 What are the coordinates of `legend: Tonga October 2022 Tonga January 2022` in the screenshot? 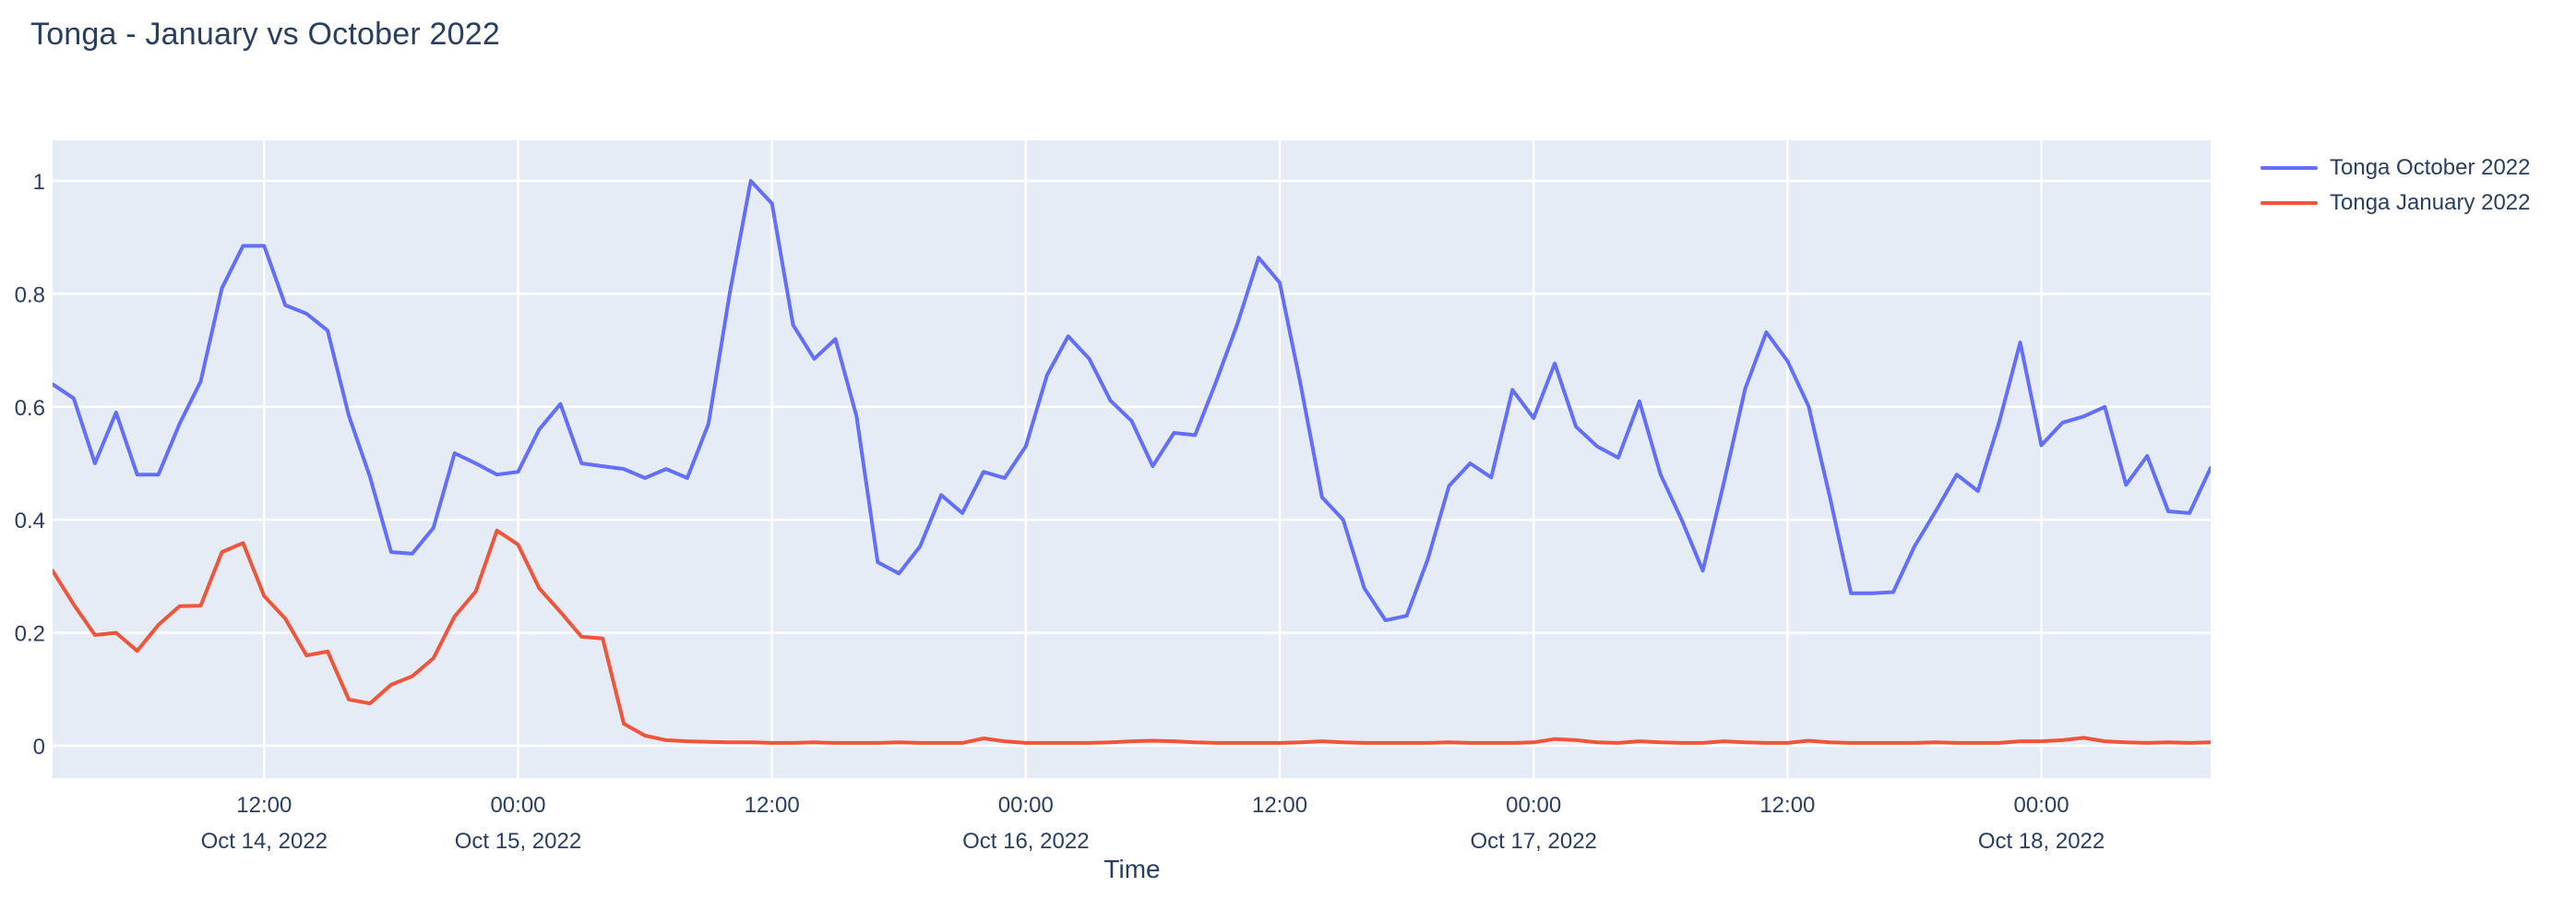 It's located at (2395, 185).